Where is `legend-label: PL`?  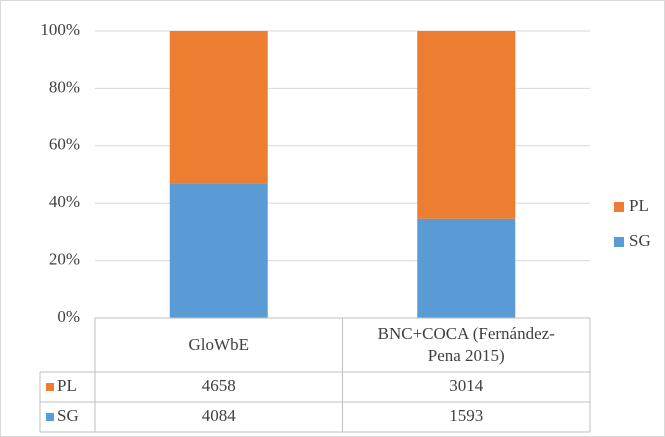
legend-label: PL is located at coordinates (639, 205).